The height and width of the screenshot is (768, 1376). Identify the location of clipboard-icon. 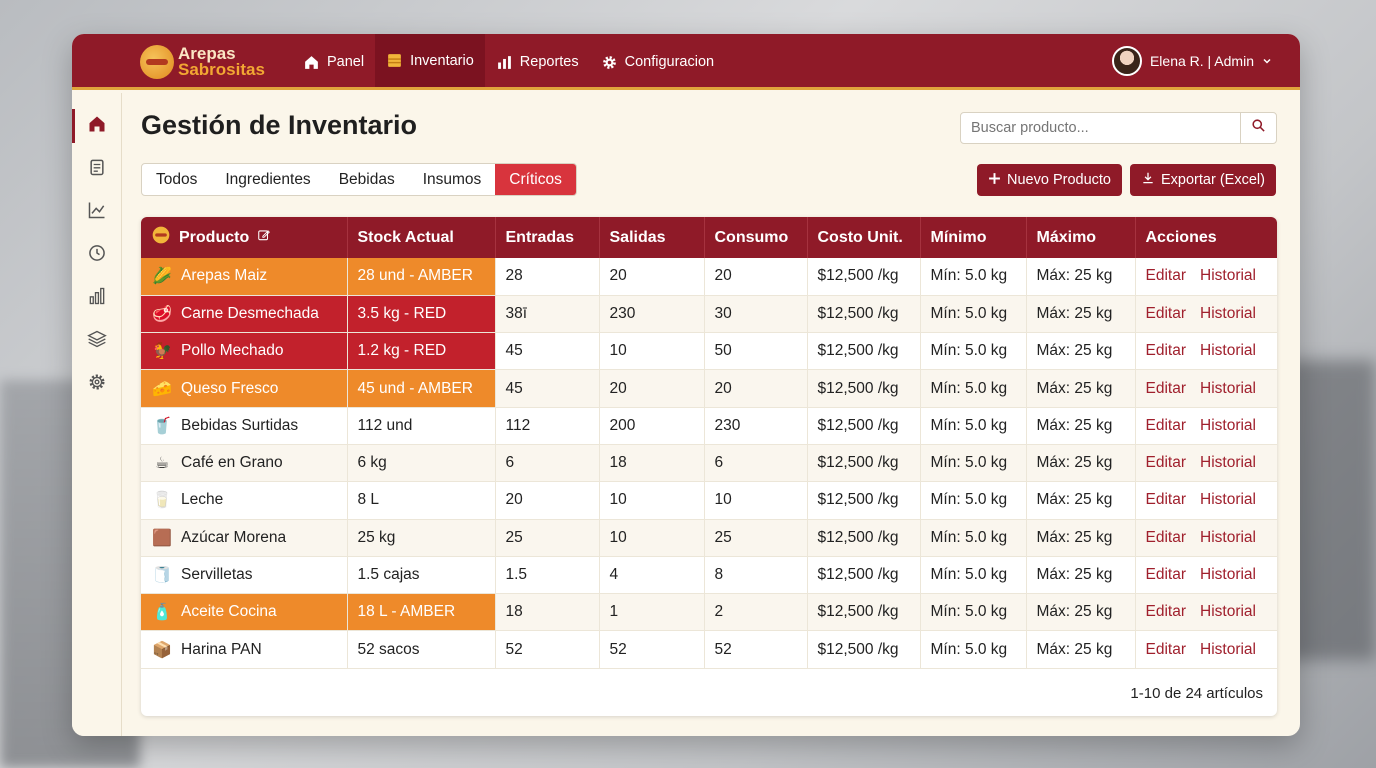
(97, 169).